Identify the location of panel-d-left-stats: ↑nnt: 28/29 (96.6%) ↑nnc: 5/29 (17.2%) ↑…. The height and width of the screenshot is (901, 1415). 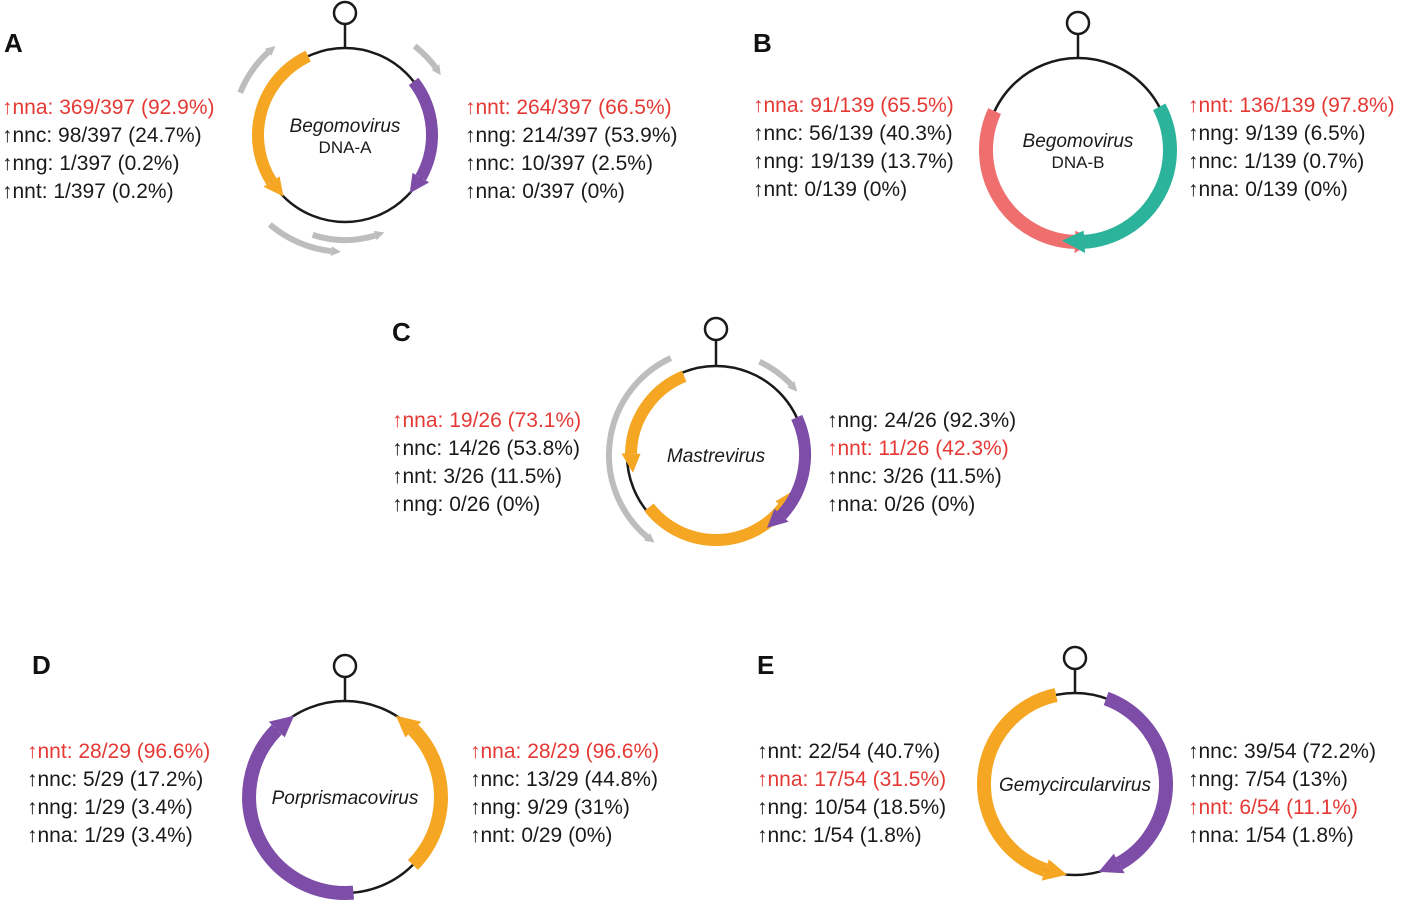
(118, 794).